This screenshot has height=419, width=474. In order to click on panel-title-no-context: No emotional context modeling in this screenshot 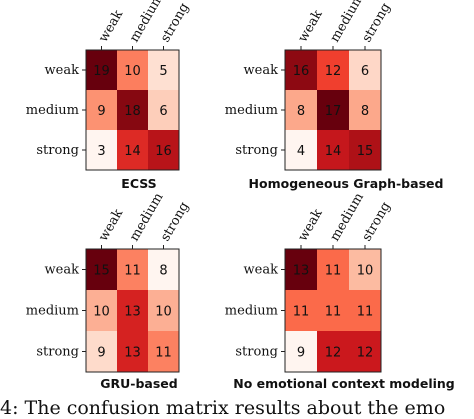, I will do `click(344, 383)`.